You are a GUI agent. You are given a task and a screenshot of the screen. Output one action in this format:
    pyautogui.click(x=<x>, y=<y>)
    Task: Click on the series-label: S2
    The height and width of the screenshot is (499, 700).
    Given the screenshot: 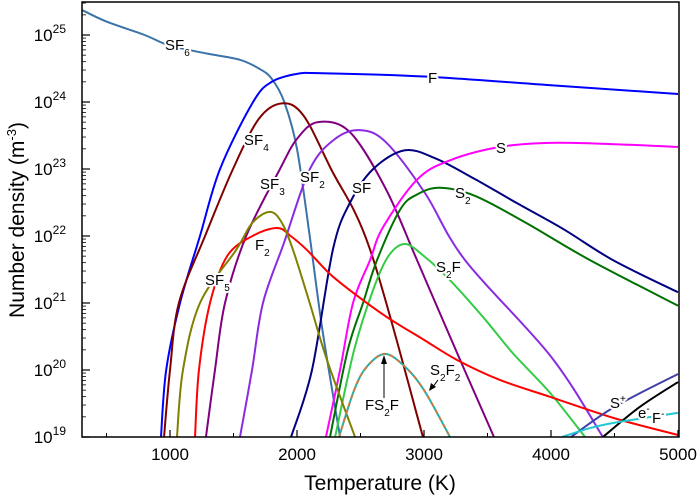 What is the action you would take?
    pyautogui.click(x=463, y=196)
    